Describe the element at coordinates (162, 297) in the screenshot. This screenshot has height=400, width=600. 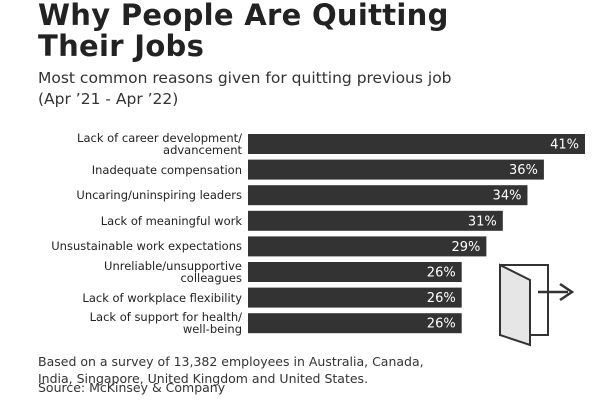
I see `category-label: Lack of workplace flexibility` at that location.